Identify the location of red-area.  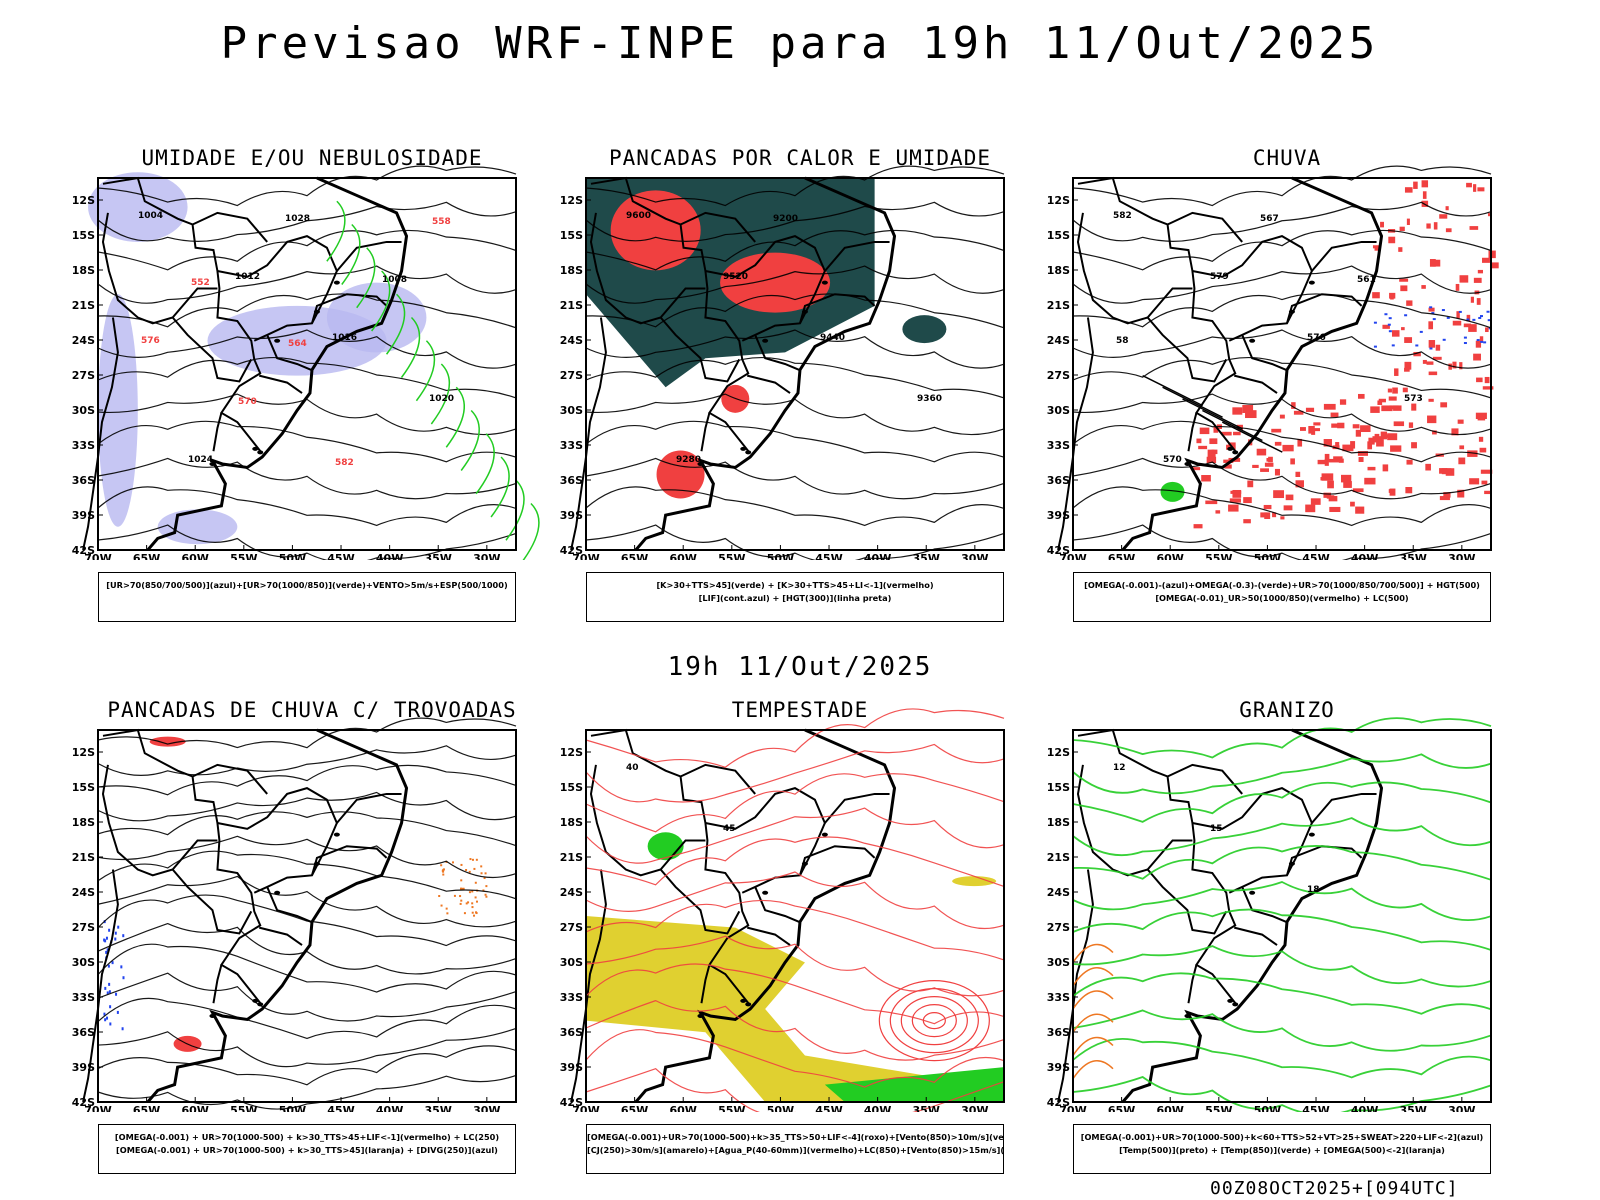
(655, 230).